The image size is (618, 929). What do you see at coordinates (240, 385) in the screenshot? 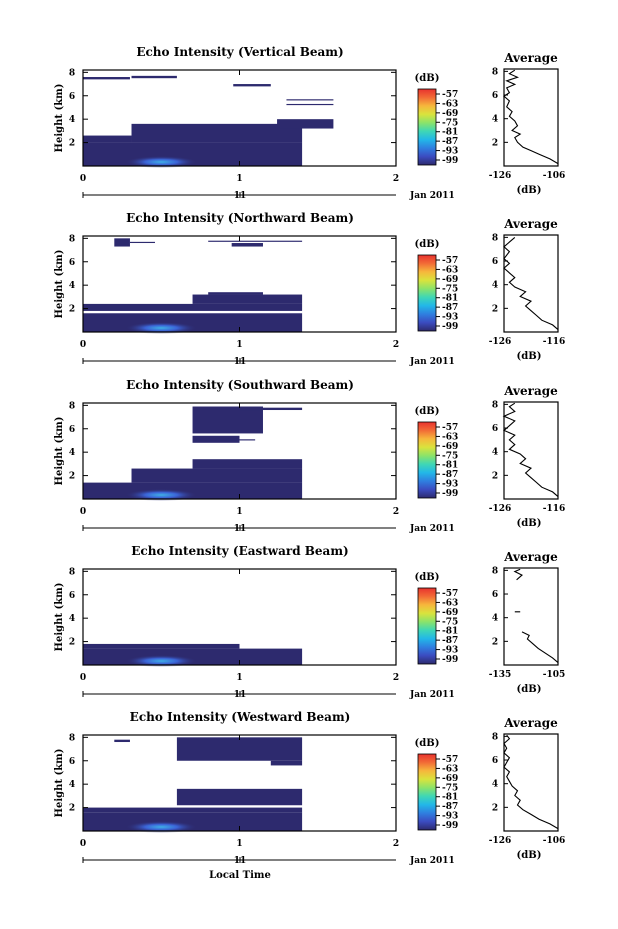
I see `panel-title: Echo Intensity (Southward Beam)` at bounding box center [240, 385].